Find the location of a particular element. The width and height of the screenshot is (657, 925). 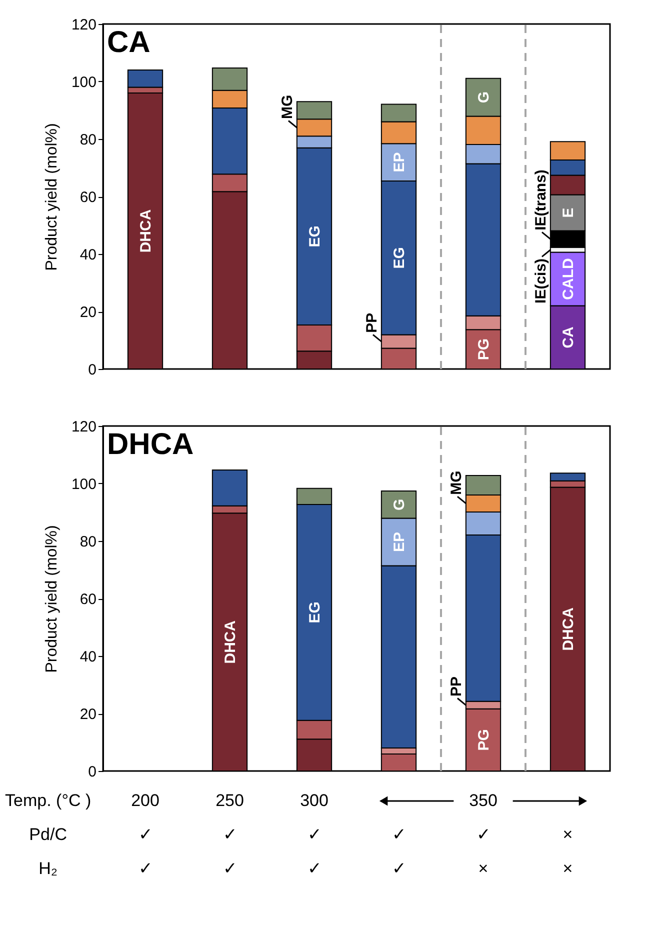

chart-title: DHCA is located at coordinates (150, 444).